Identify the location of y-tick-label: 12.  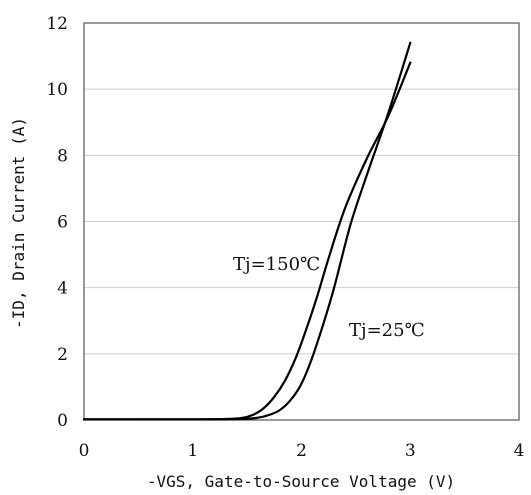
(57, 24).